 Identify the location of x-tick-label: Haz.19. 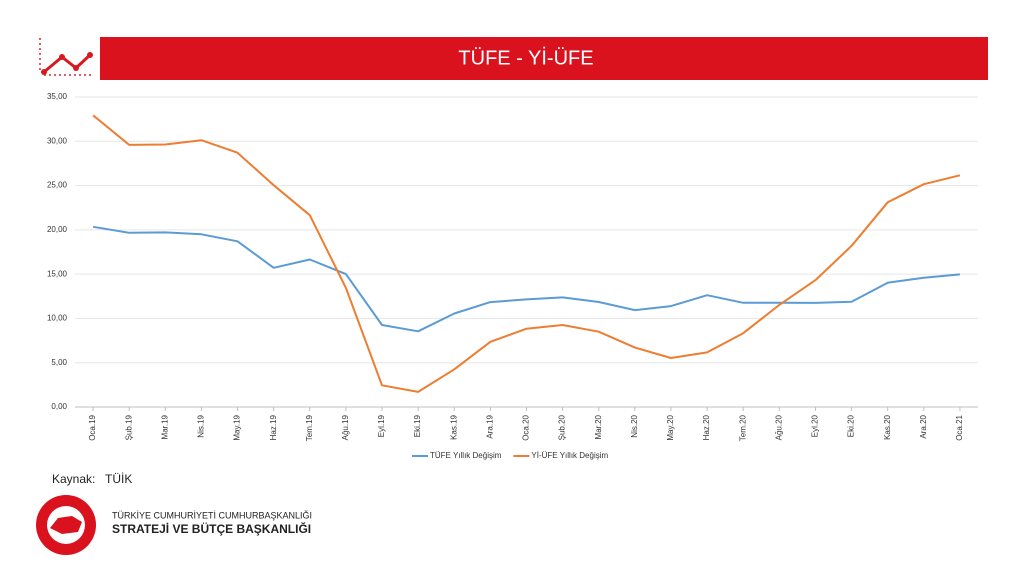
(273, 427).